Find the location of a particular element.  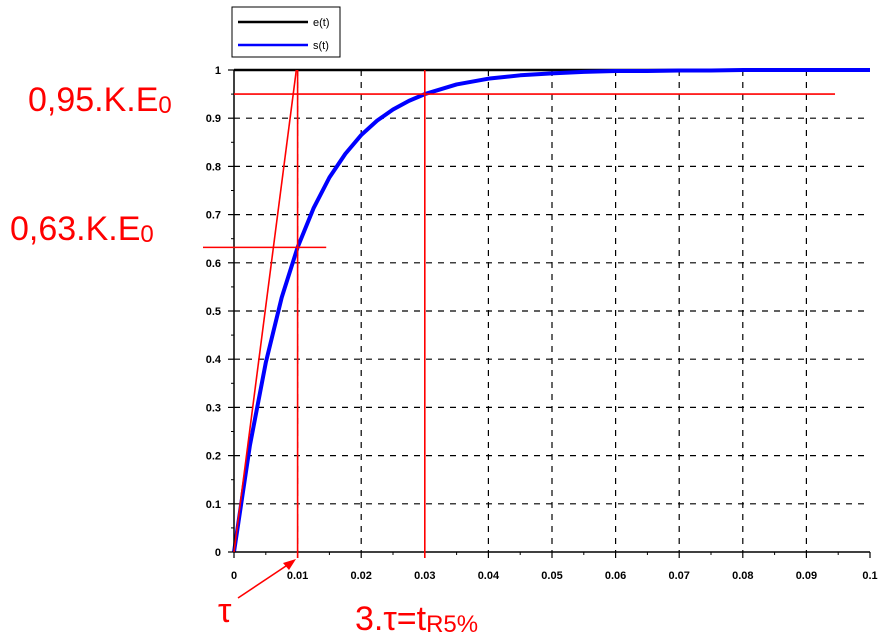

x-tick-label: 0.08 is located at coordinates (742, 576).